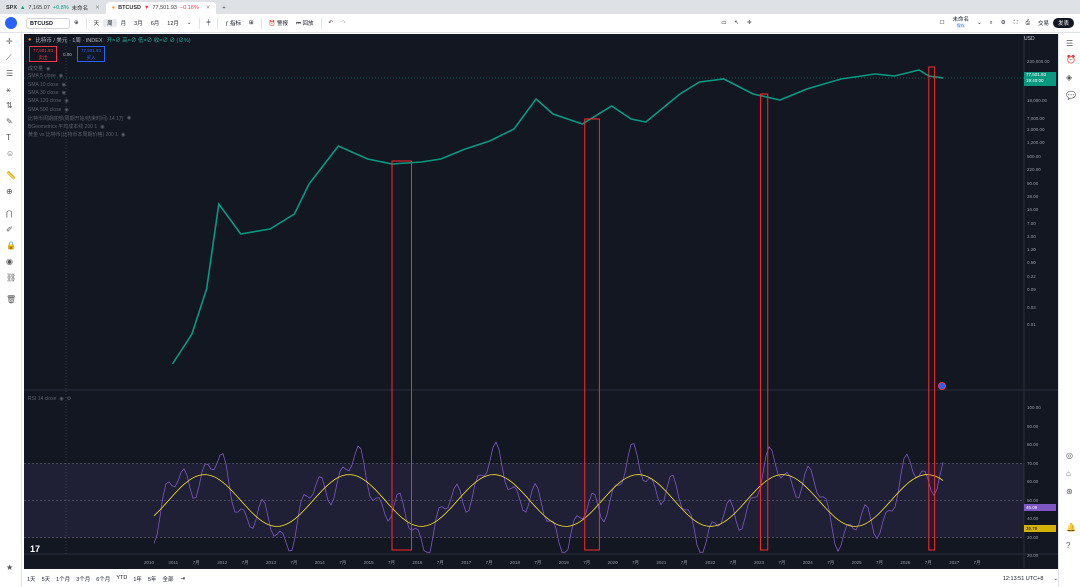 Image resolution: width=1080 pixels, height=587 pixels. I want to click on layout-checkbox-icon: ☐, so click(942, 23).